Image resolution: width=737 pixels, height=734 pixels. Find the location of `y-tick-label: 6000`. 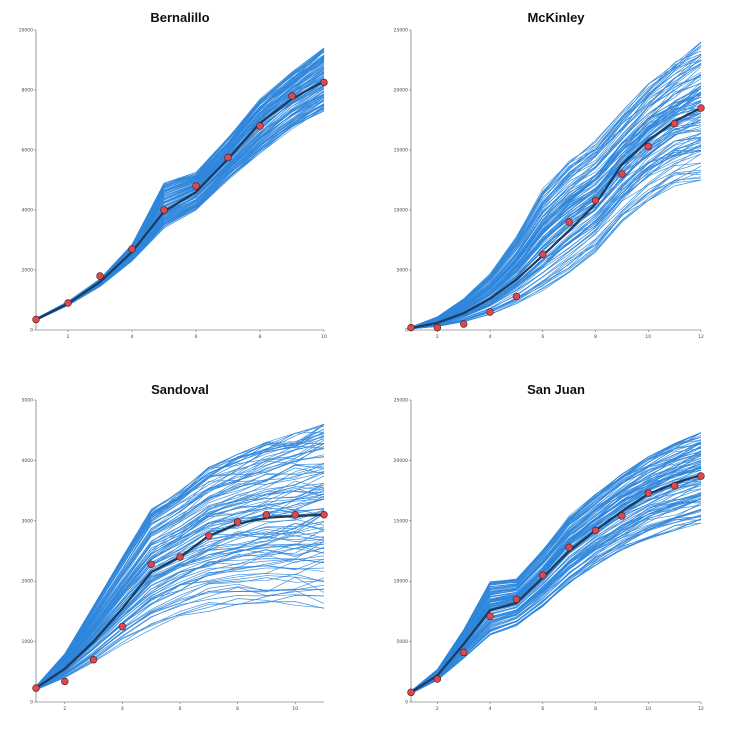

y-tick-label: 6000 is located at coordinates (28, 151).